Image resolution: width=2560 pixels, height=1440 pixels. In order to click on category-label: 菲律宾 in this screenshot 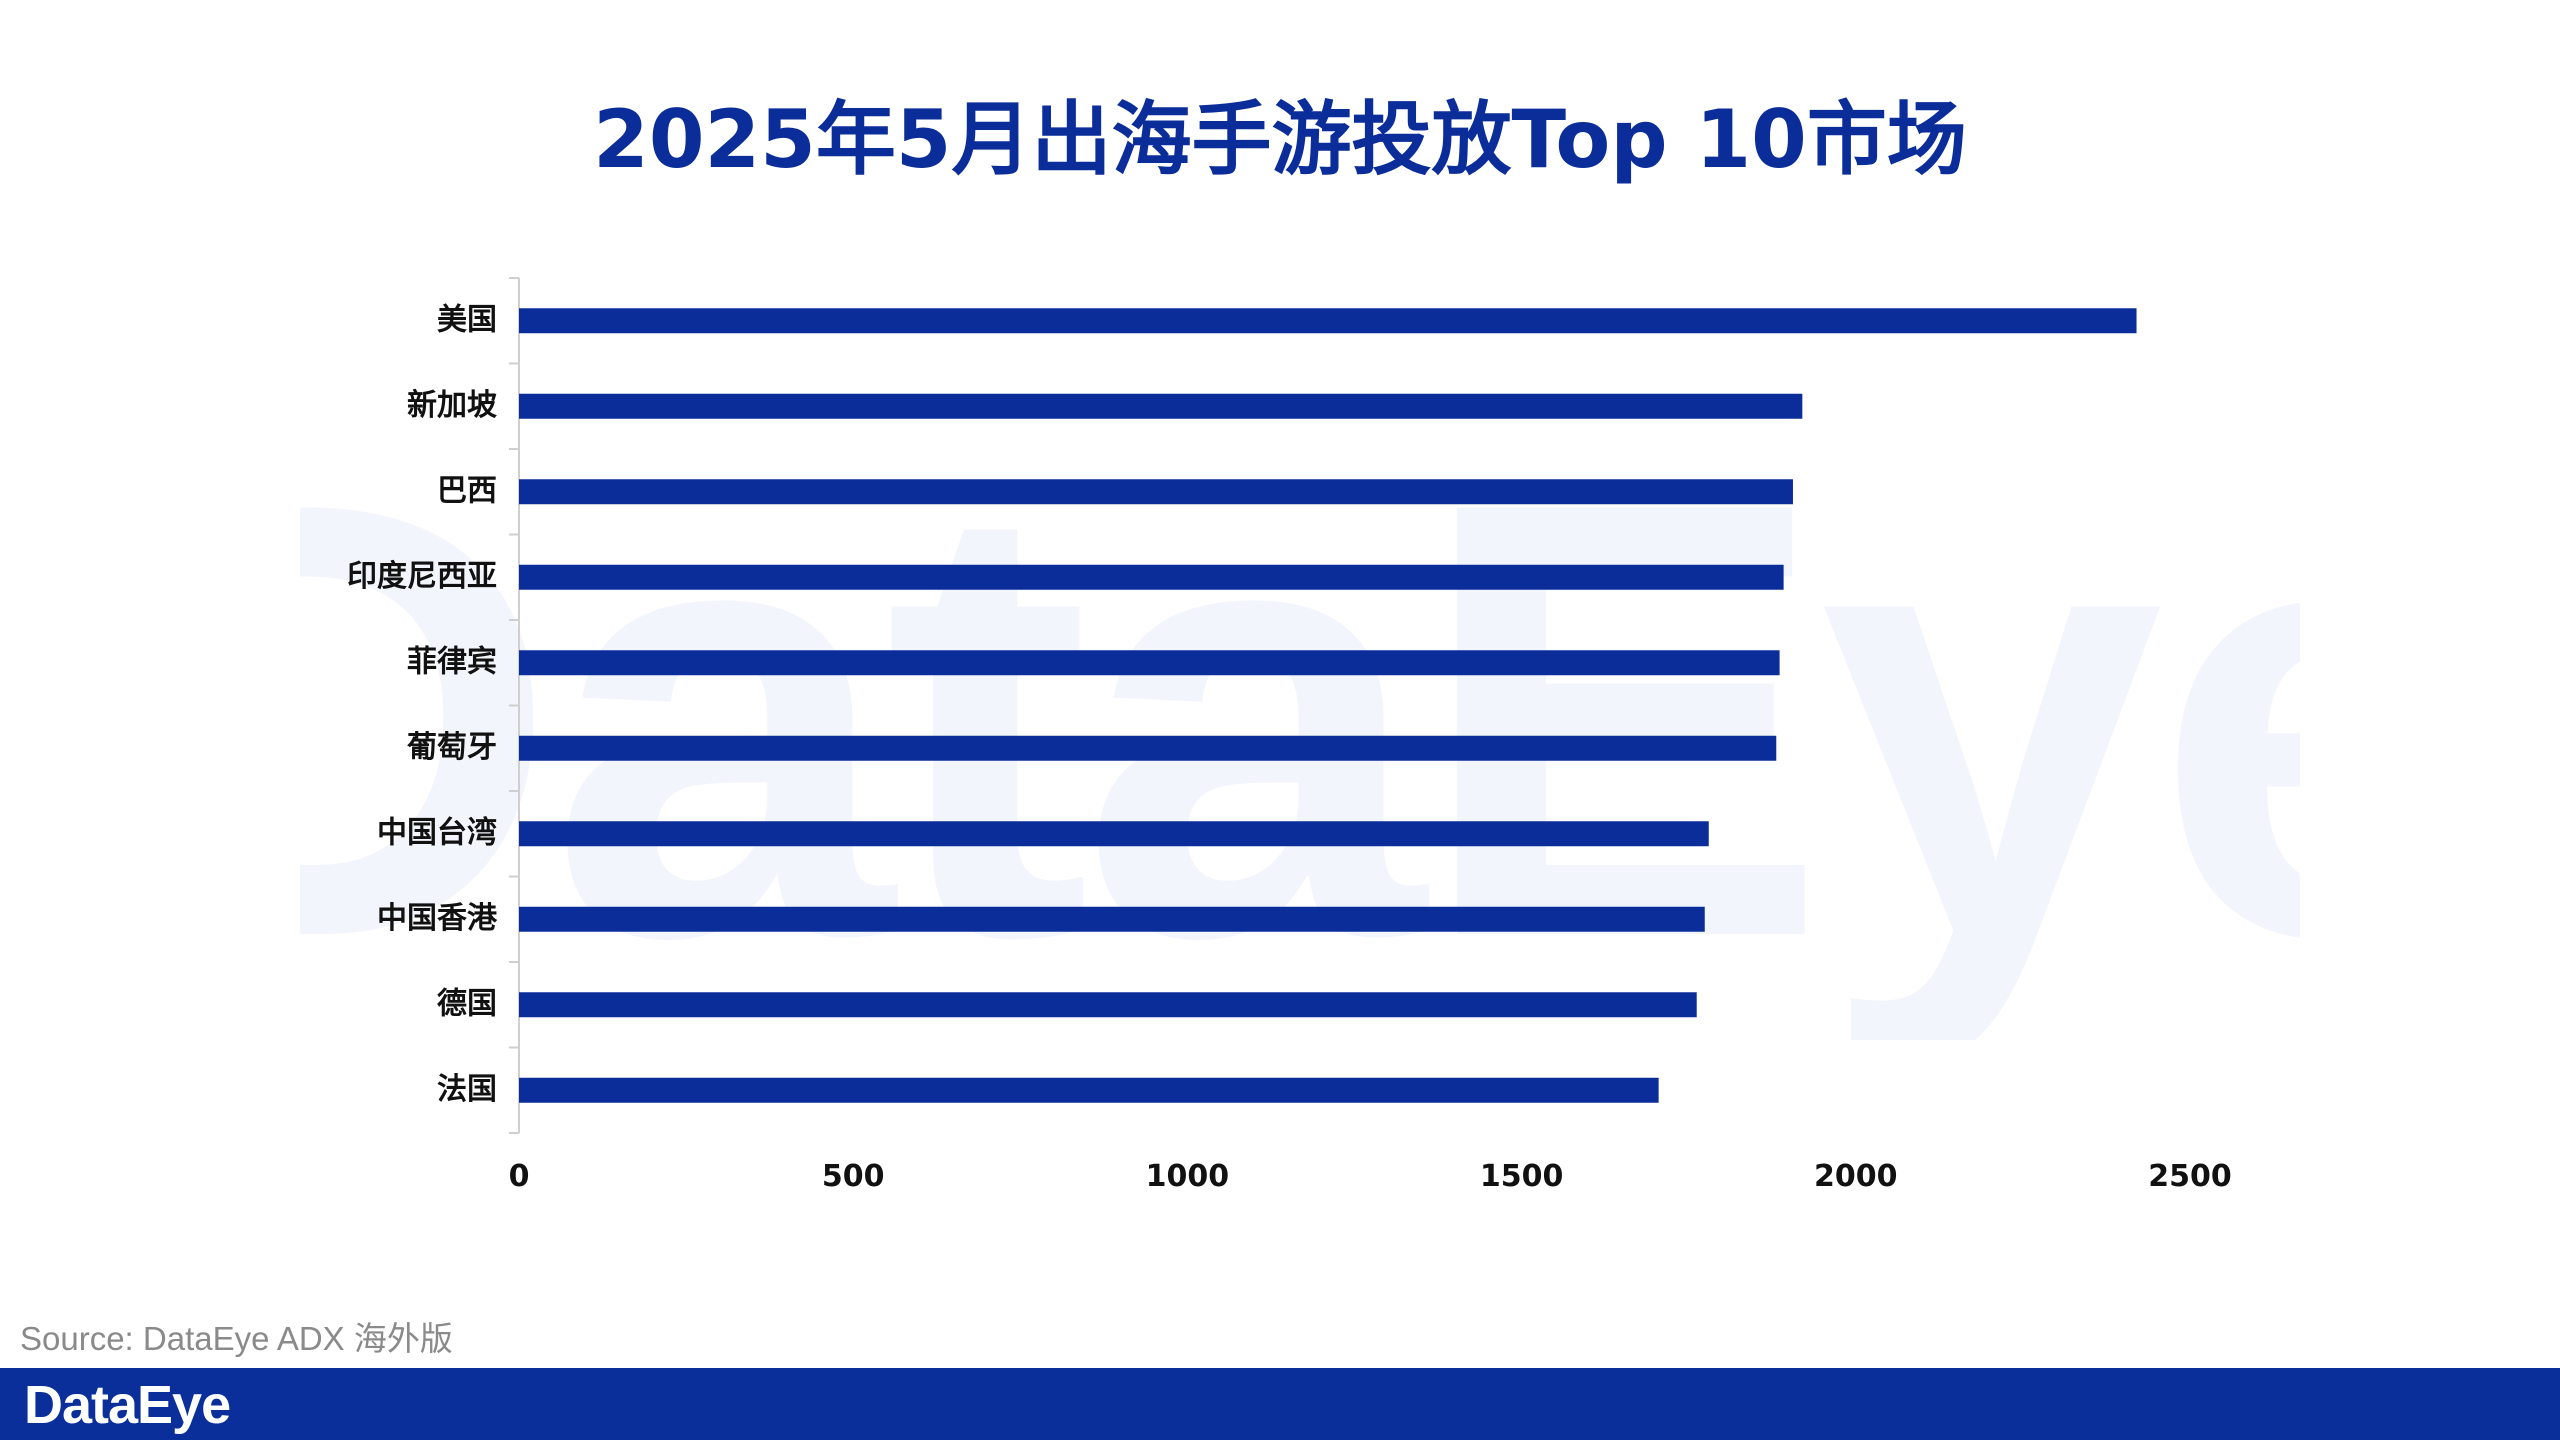, I will do `click(452, 661)`.